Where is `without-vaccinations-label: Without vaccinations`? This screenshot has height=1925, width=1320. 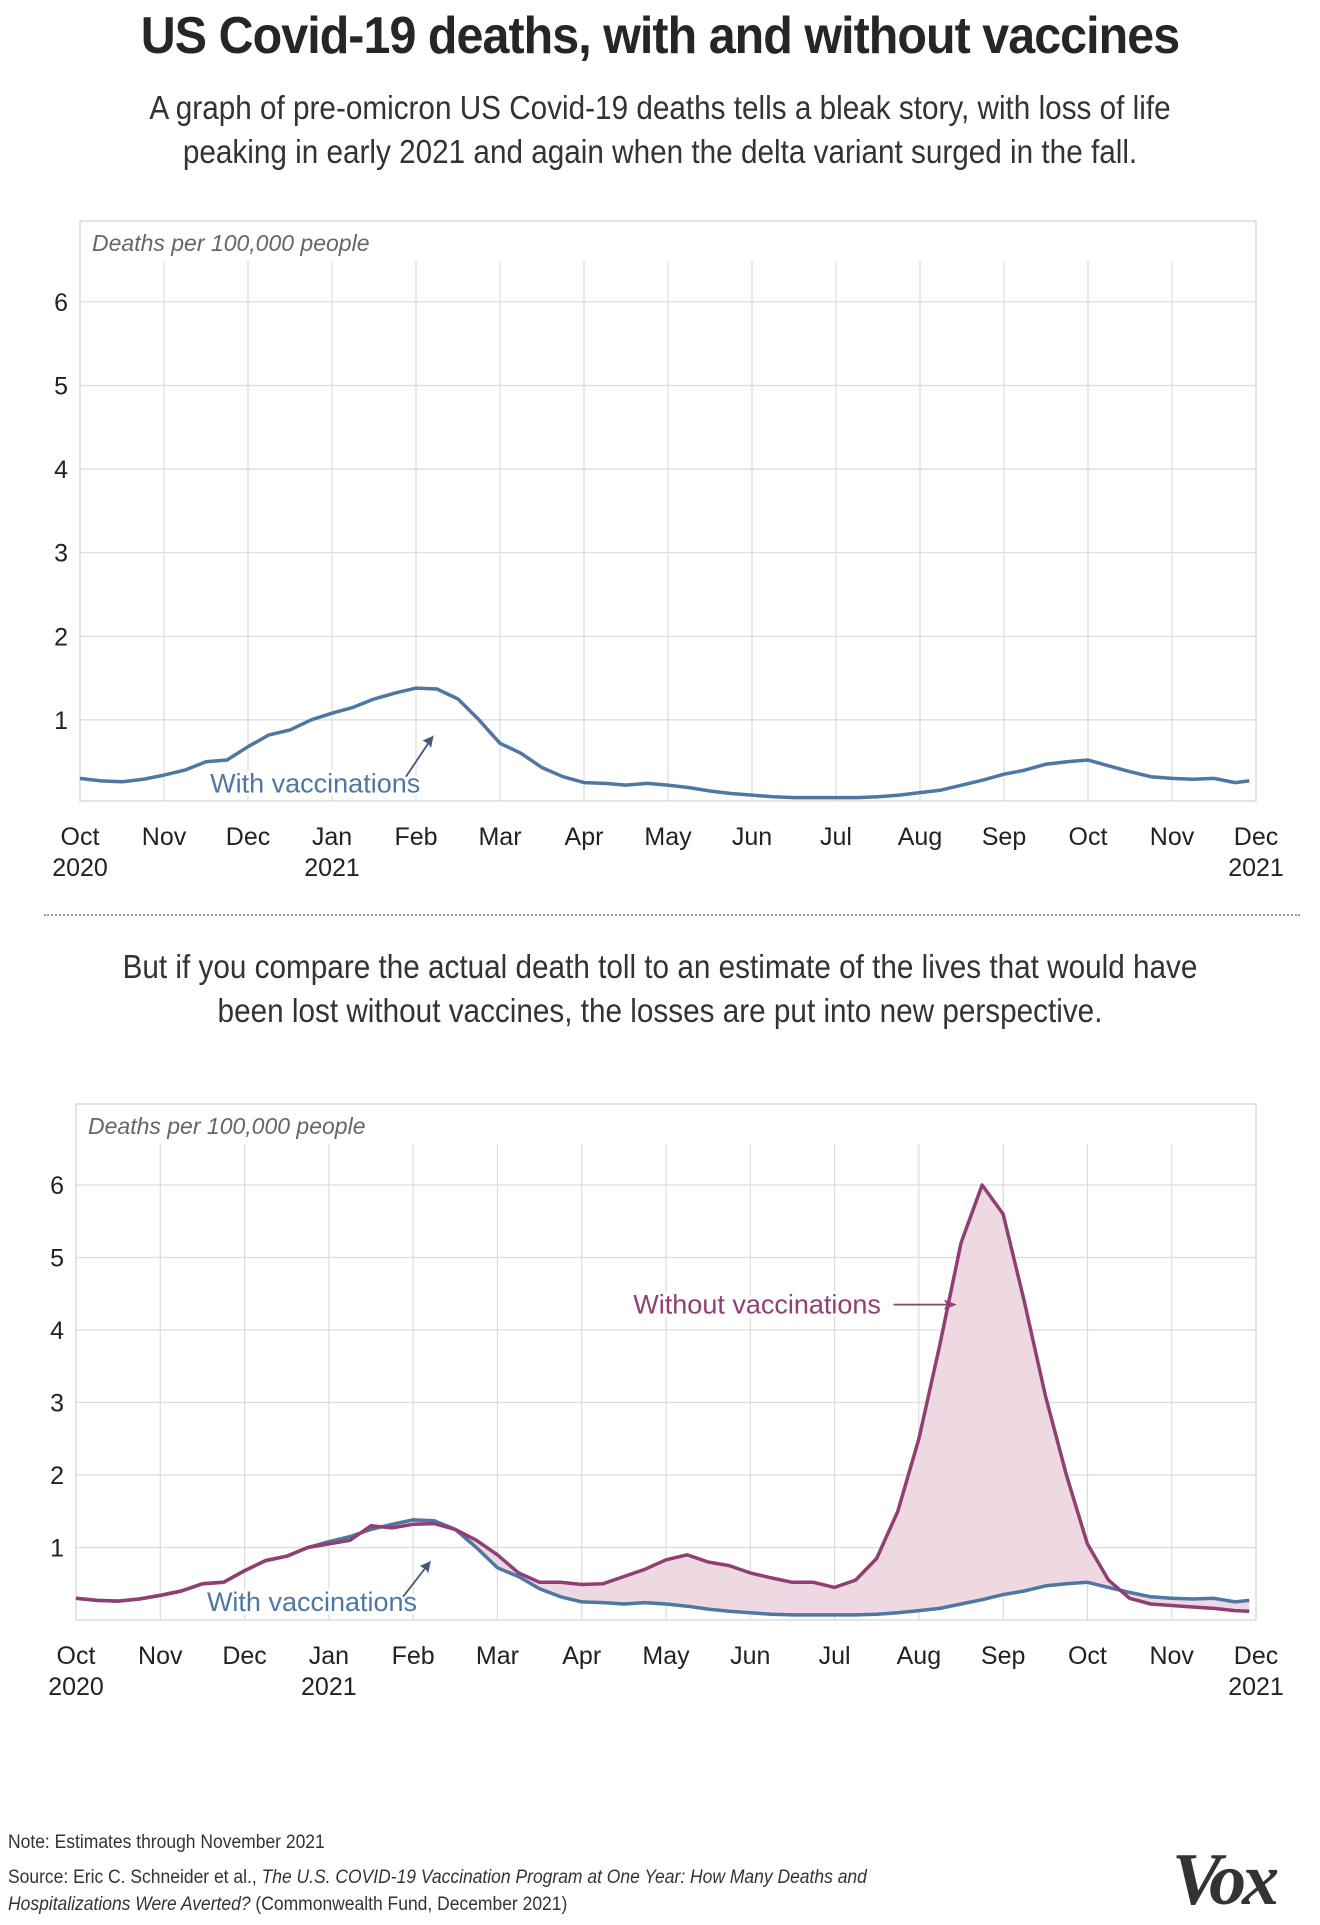
without-vaccinations-label: Without vaccinations is located at coordinates (757, 1305).